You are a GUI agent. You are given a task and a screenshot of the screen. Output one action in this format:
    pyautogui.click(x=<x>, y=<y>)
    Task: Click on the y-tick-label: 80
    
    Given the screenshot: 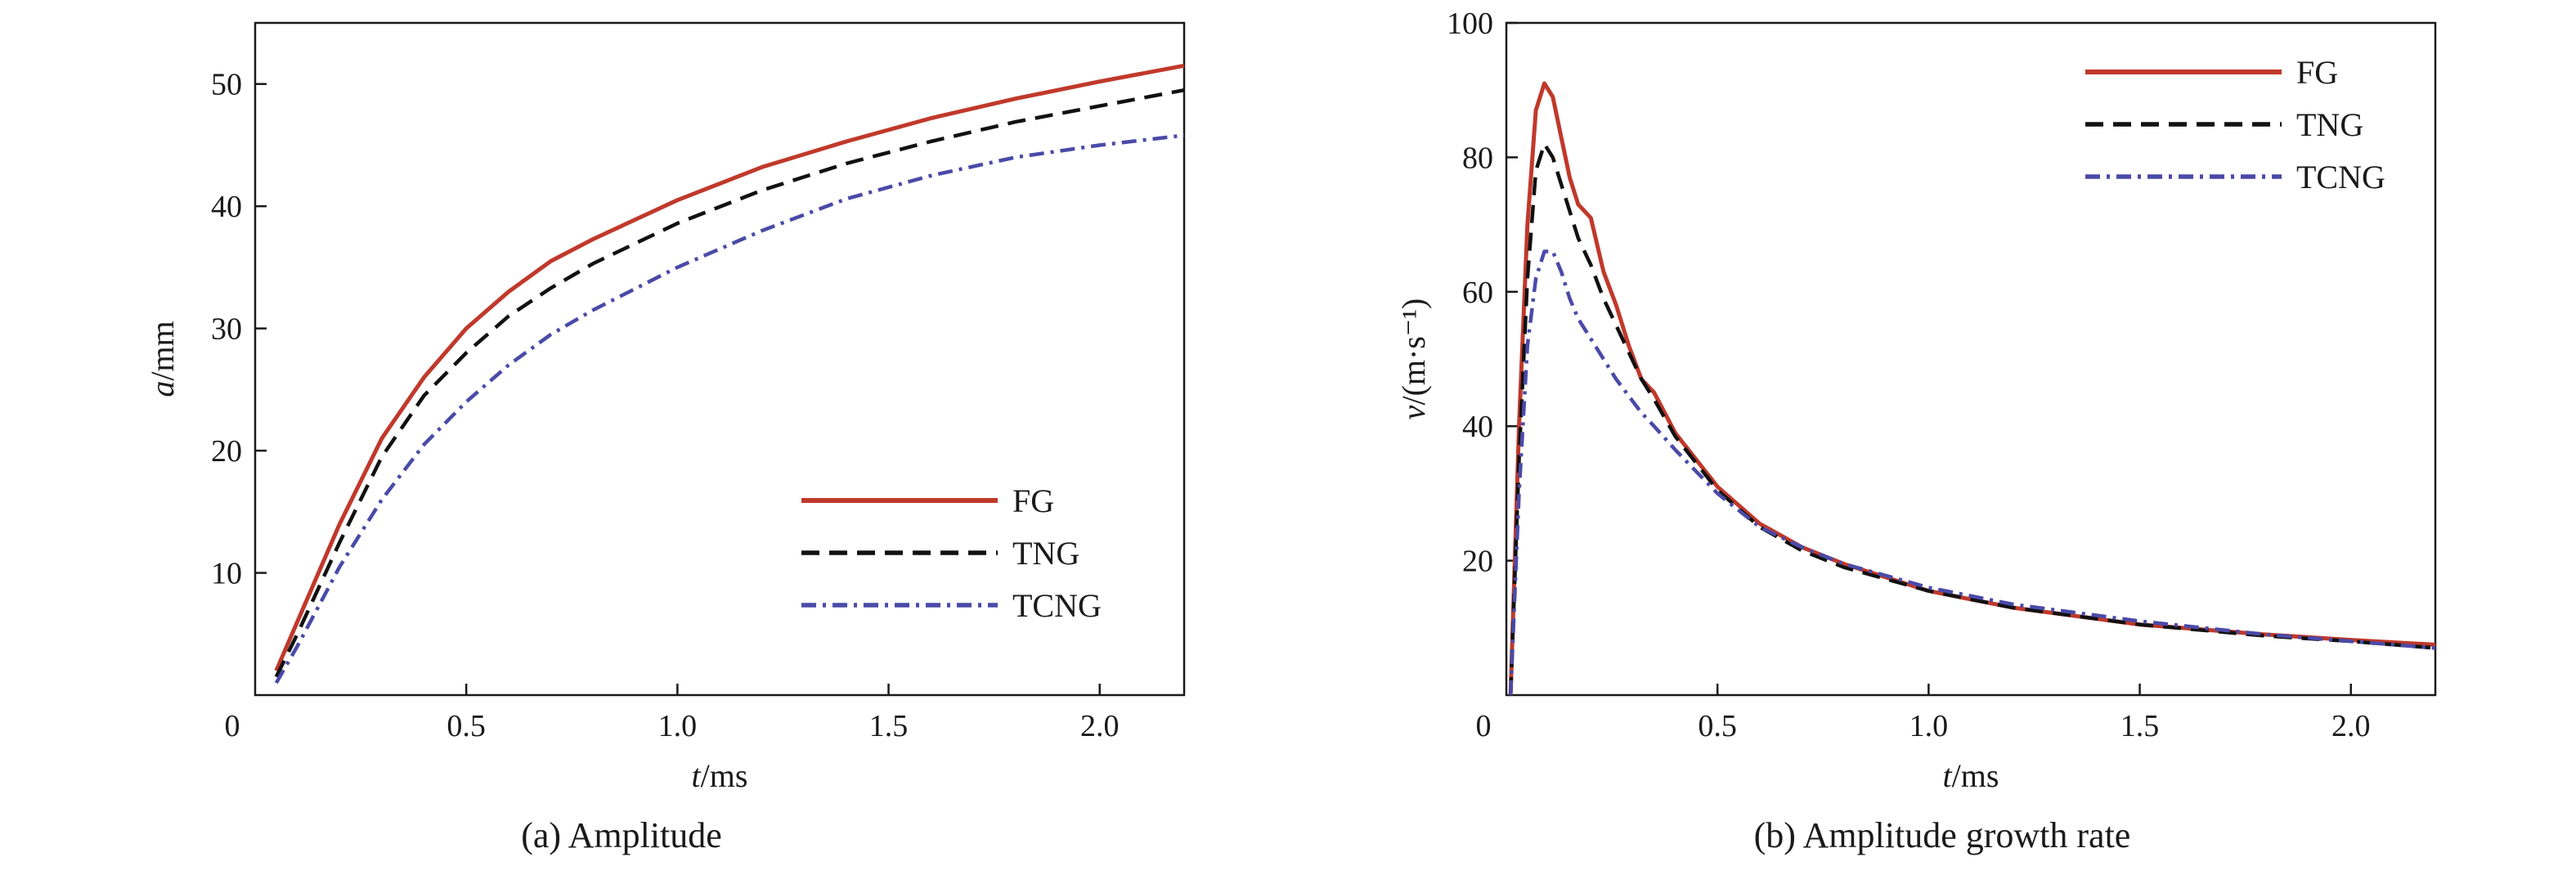 What is the action you would take?
    pyautogui.click(x=1477, y=158)
    